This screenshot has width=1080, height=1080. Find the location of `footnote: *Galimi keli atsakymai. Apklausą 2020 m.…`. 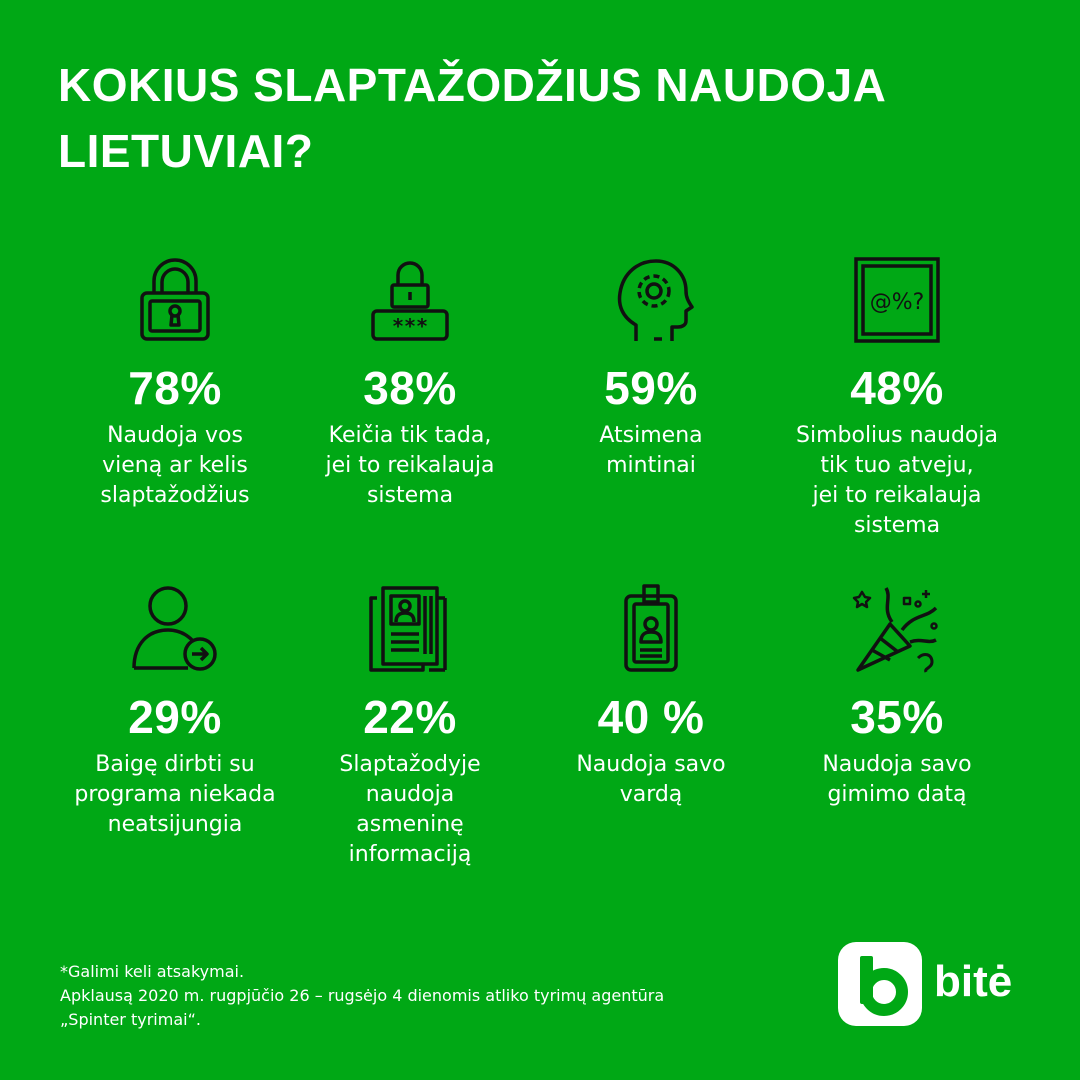

footnote: *Galimi keli atsakymai. Apklausą 2020 m.… is located at coordinates (362, 995).